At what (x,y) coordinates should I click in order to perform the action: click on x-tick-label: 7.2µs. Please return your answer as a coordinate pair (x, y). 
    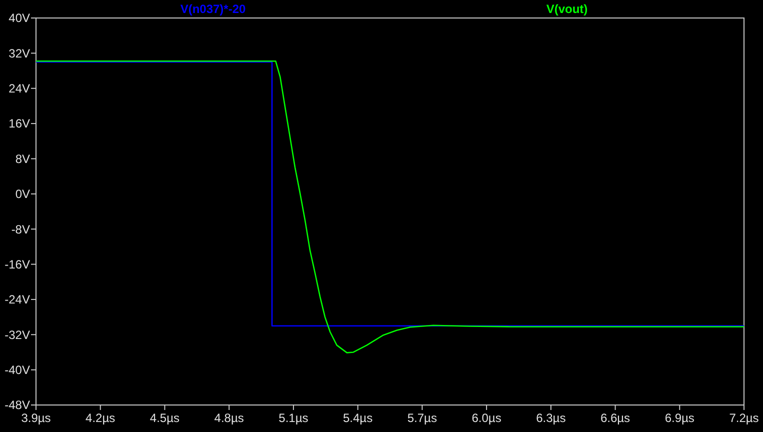
    Looking at the image, I should click on (744, 418).